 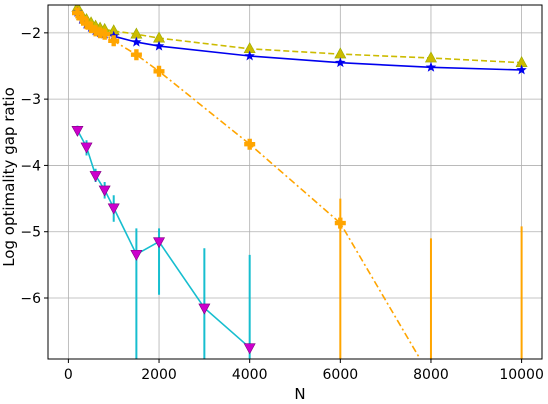 I want to click on x-tick-label: 6000, so click(x=341, y=375).